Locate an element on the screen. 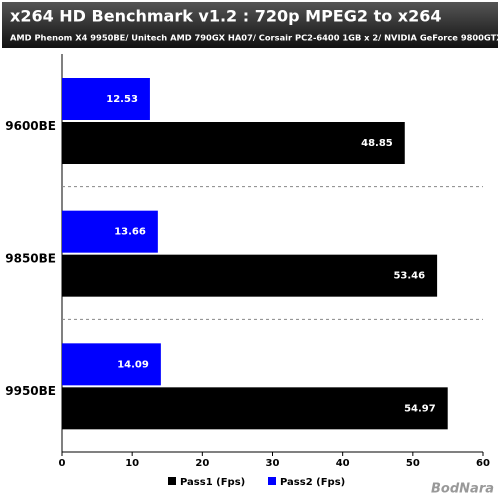 The image size is (500, 502). header is located at coordinates (250, 25).